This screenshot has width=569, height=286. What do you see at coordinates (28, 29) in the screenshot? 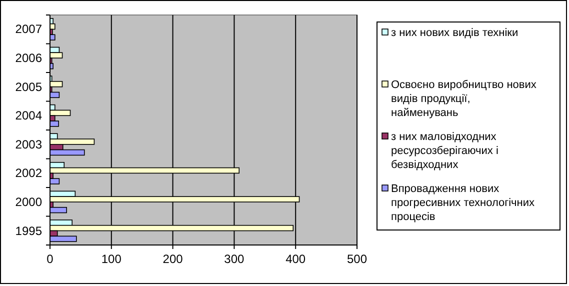
I see `y-tick-label: 2007` at bounding box center [28, 29].